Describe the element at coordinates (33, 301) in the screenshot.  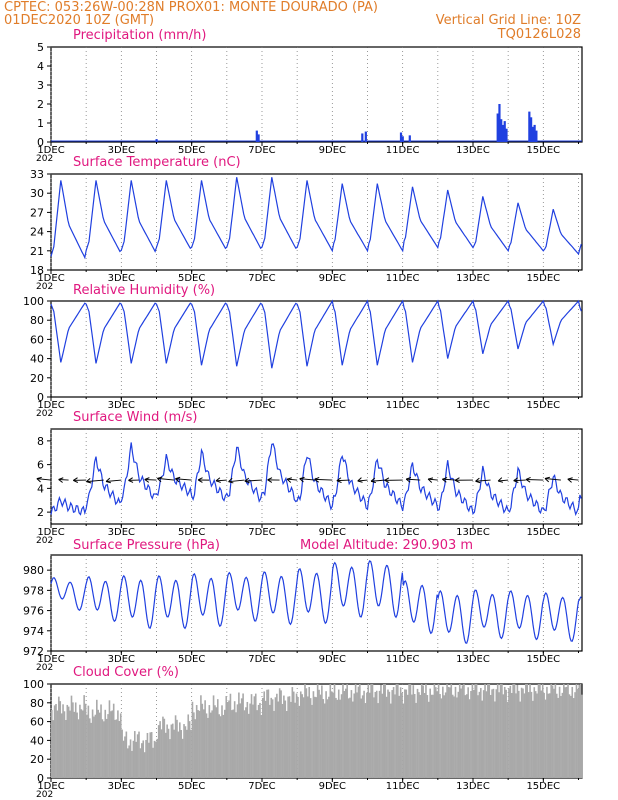
I see `y-tick-label: 100` at that location.